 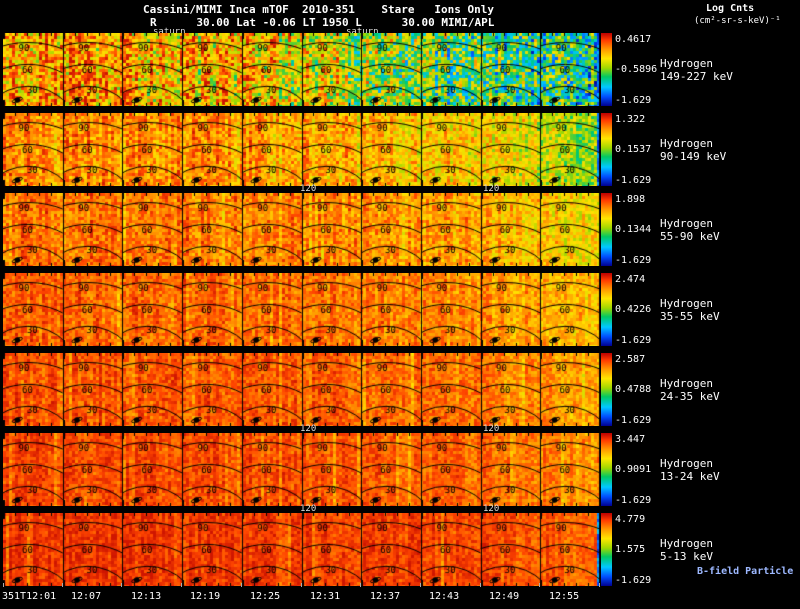 I want to click on energy-range-label: 5-13 keV, so click(x=686, y=556).